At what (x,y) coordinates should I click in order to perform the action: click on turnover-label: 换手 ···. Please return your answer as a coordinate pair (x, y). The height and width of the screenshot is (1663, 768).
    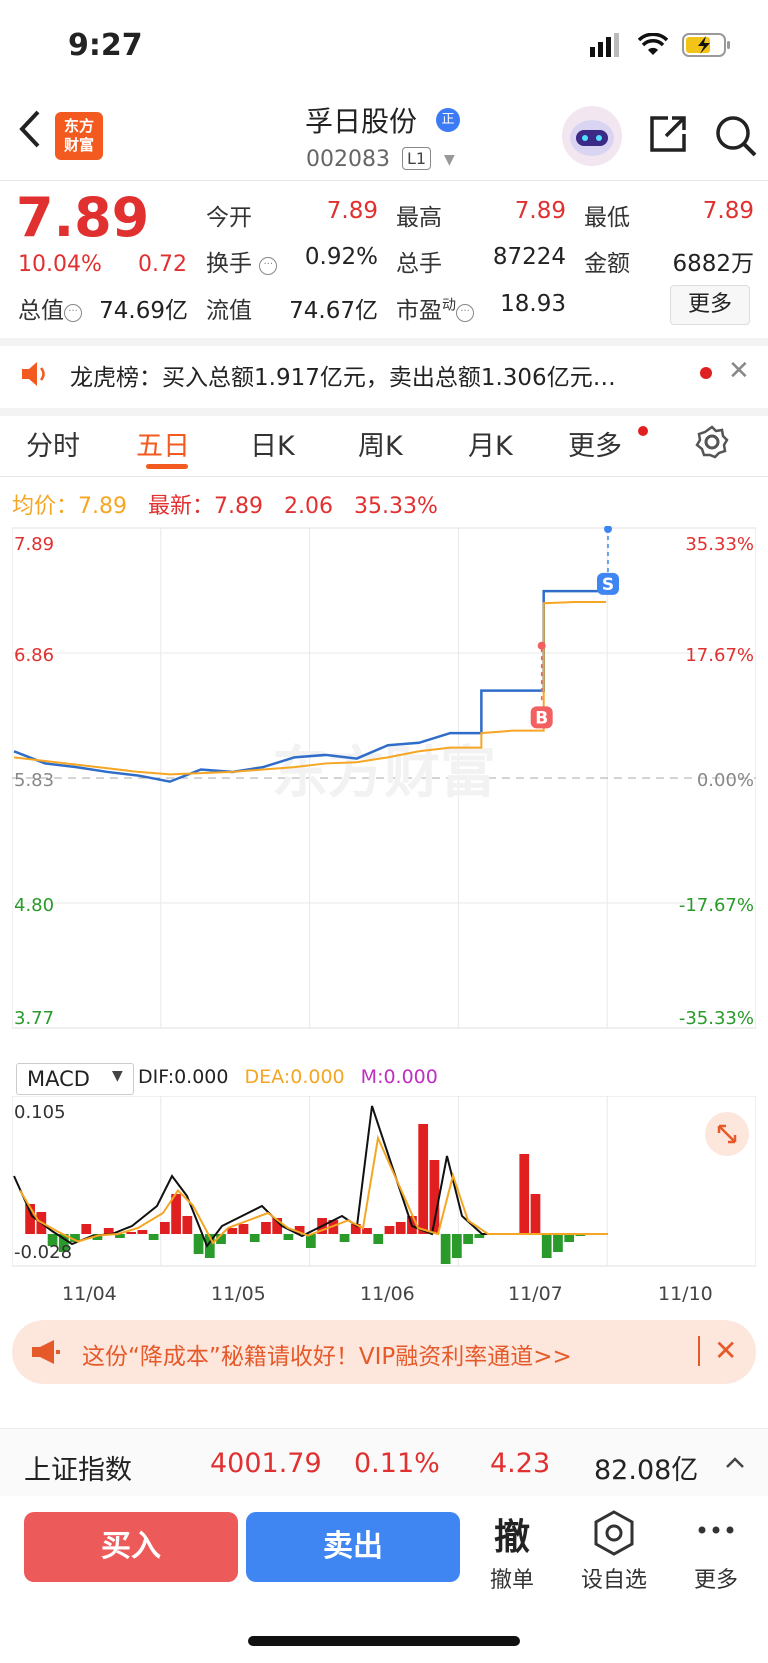
    Looking at the image, I should click on (242, 261).